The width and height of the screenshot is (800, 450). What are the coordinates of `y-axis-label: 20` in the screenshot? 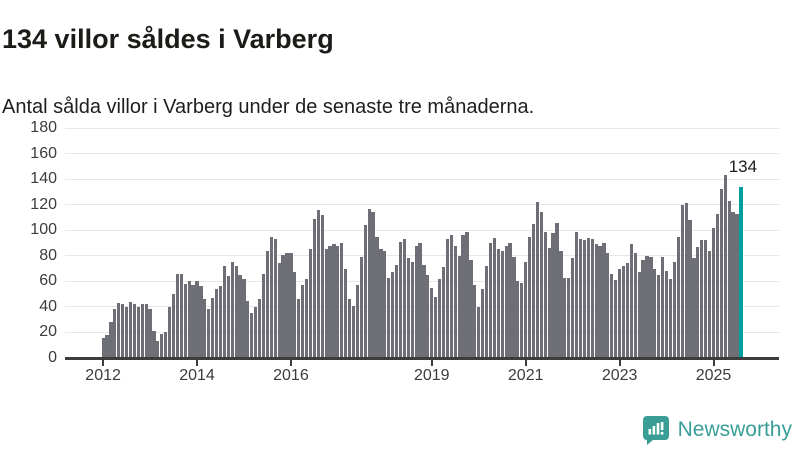 It's located at (48, 332).